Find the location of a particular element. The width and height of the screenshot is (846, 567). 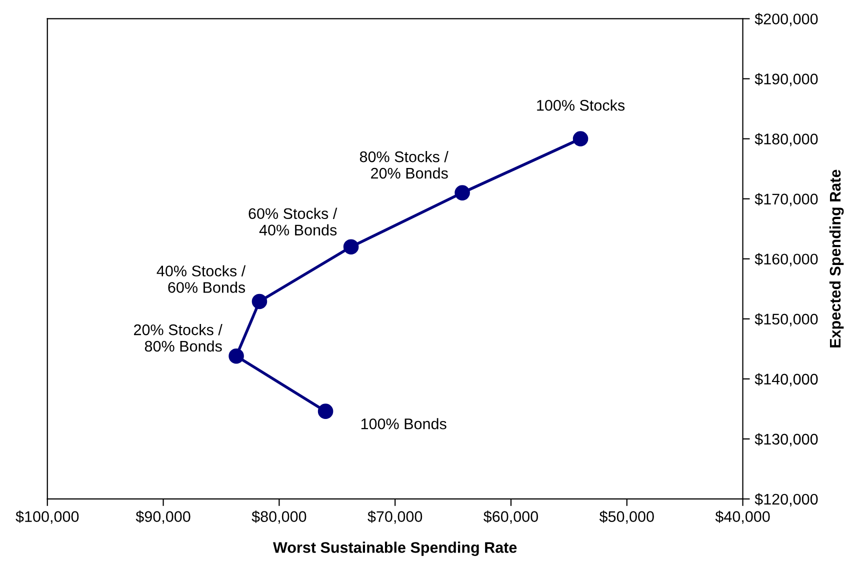

y-tick-label: $200,000 is located at coordinates (786, 19).